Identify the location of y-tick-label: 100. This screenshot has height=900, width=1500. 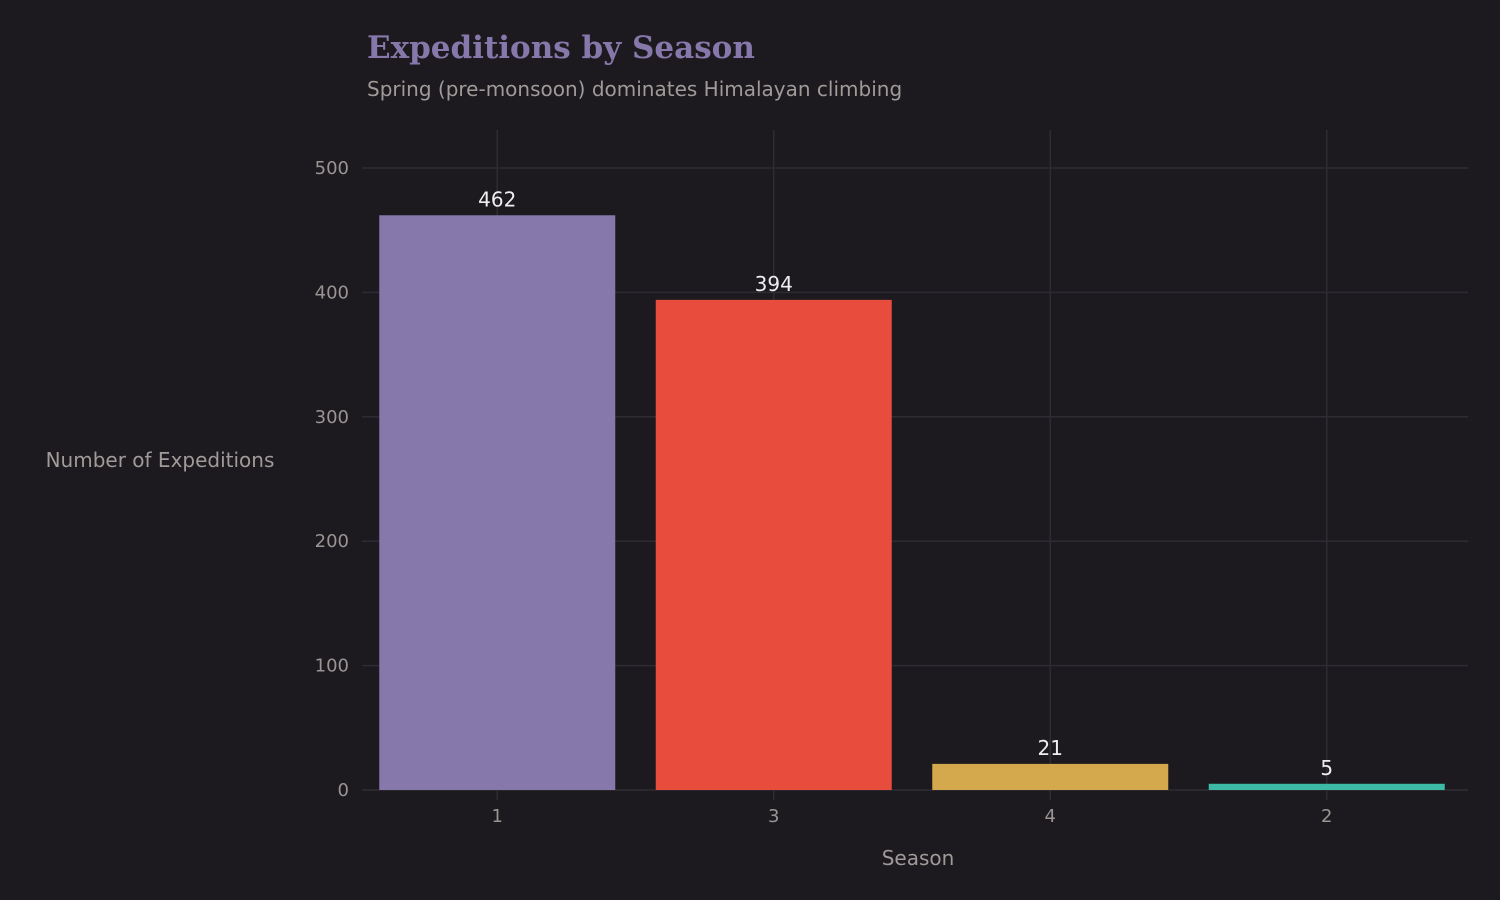
(332, 666).